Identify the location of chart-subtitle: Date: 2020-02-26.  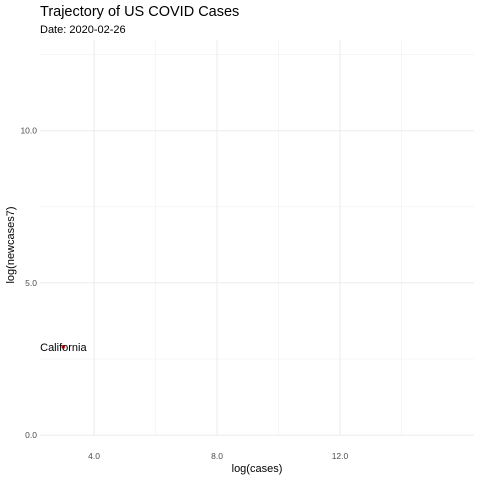
(83, 30).